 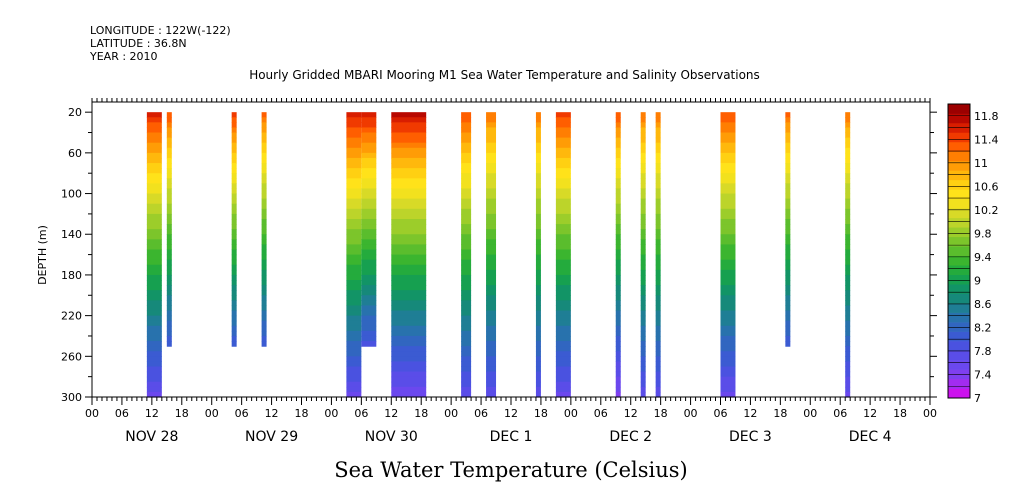 I want to click on x-tick-label: 06, so click(x=840, y=413).